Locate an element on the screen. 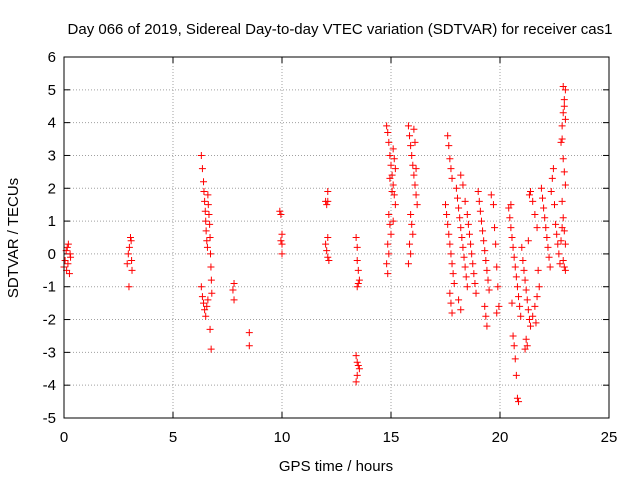 The image size is (640, 480). y-tick-label: 3 is located at coordinates (52, 155).